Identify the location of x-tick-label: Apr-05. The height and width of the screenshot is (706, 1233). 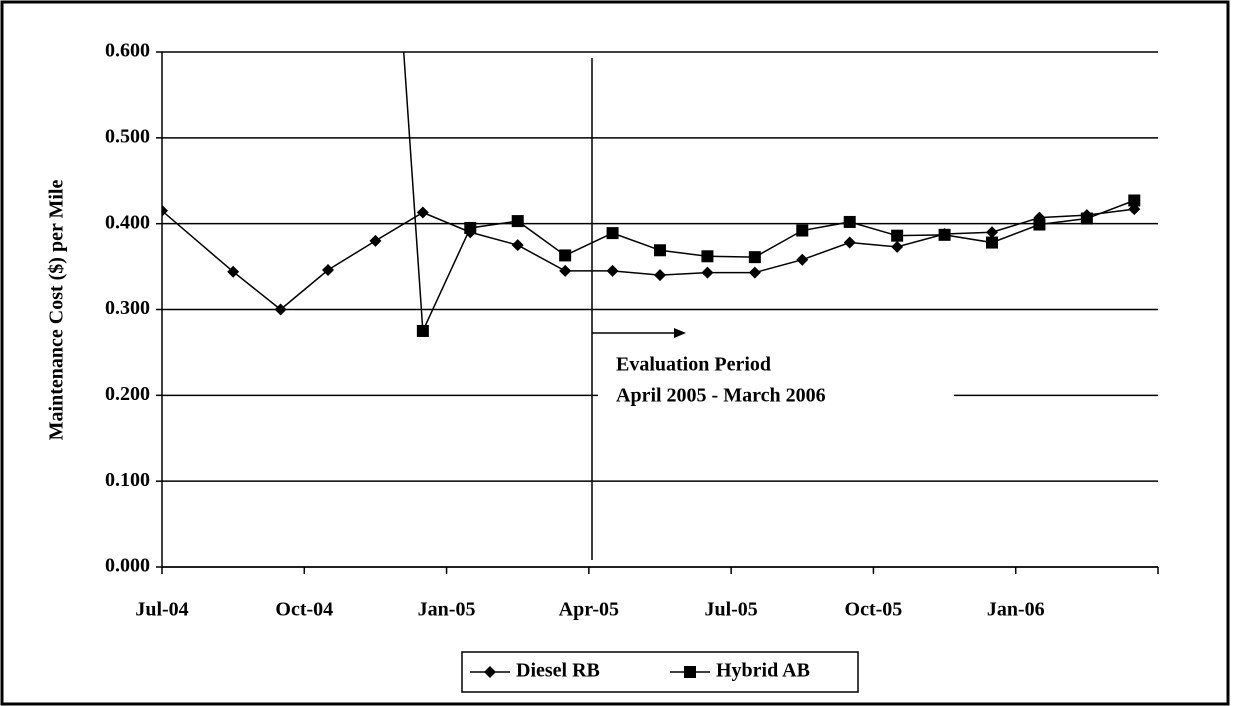
(589, 610).